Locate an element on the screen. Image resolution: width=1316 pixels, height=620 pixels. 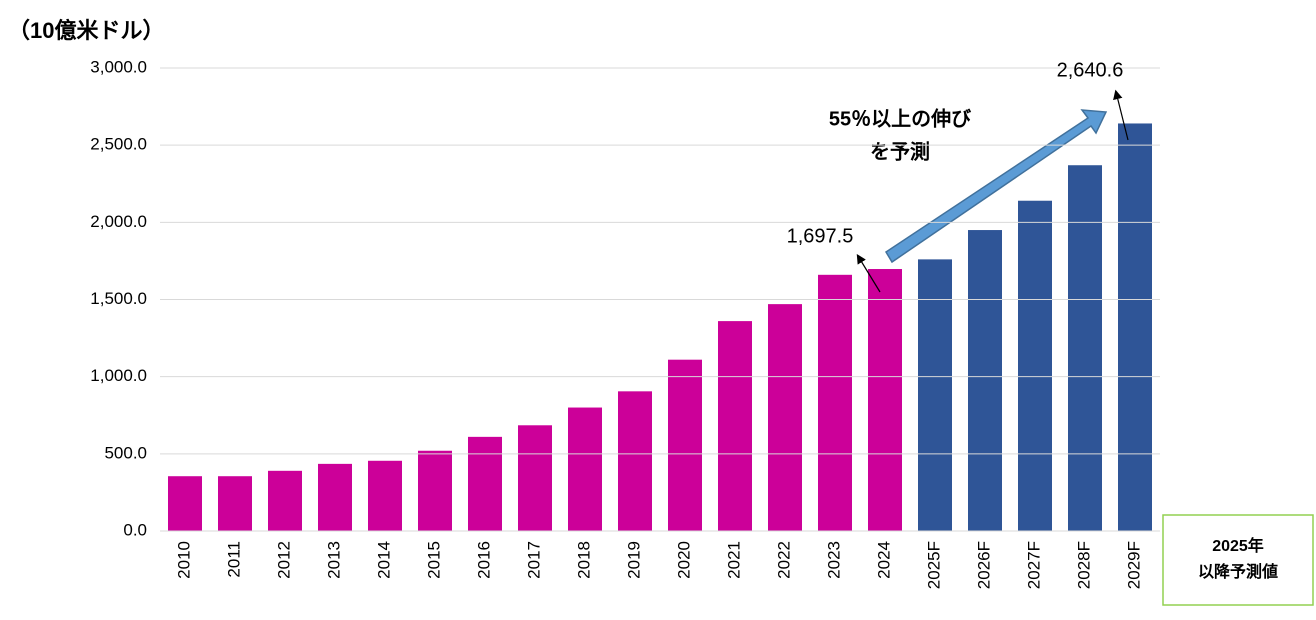
y-tick-label: 1,000.0 is located at coordinates (118, 375).